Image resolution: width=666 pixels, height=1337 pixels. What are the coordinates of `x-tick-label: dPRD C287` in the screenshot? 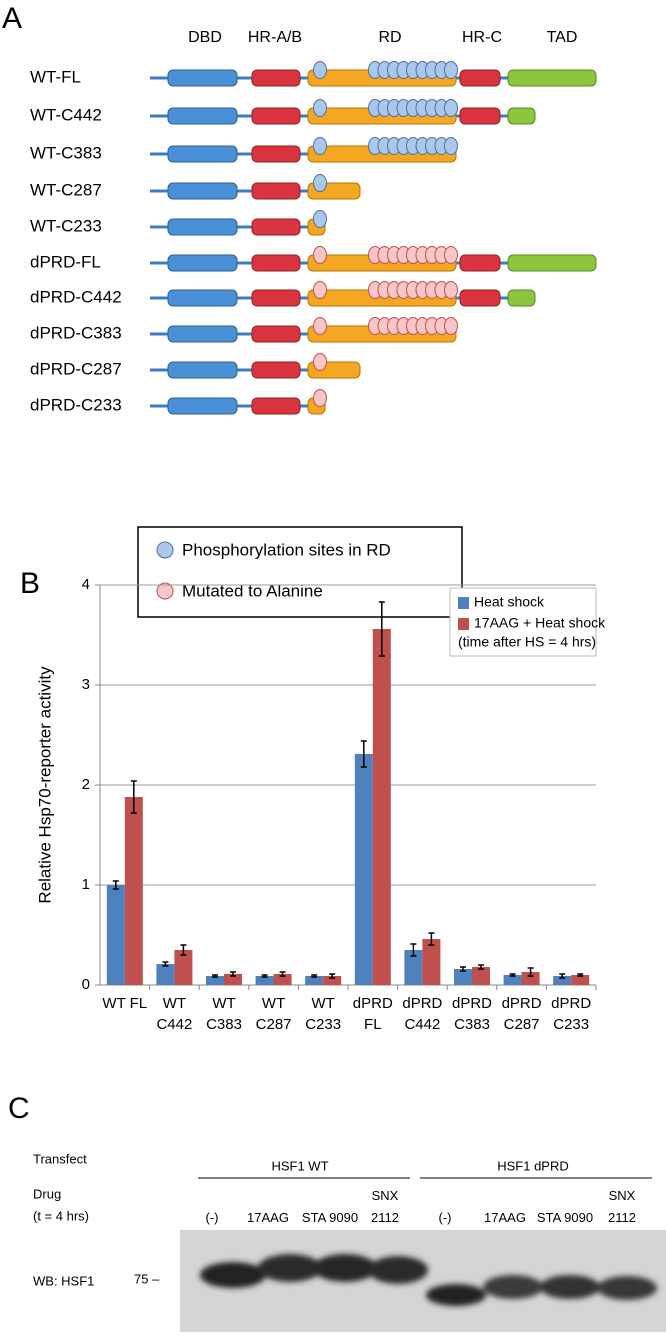 It's located at (521, 1014).